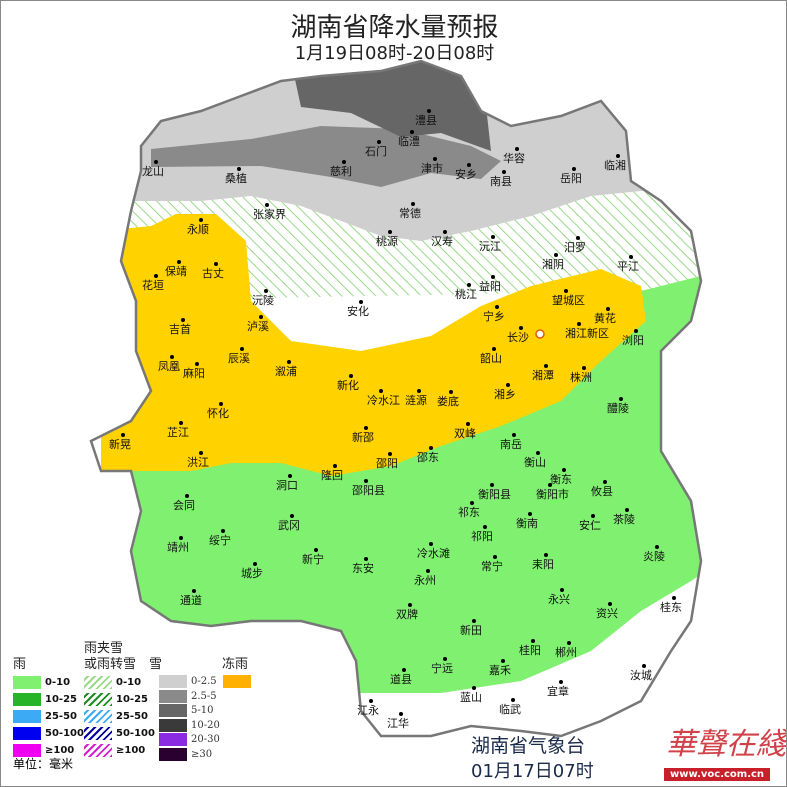 The width and height of the screenshot is (787, 787). What do you see at coordinates (394, 53) in the screenshot?
I see `map-subtitle: 1月19日08时-20日08时` at bounding box center [394, 53].